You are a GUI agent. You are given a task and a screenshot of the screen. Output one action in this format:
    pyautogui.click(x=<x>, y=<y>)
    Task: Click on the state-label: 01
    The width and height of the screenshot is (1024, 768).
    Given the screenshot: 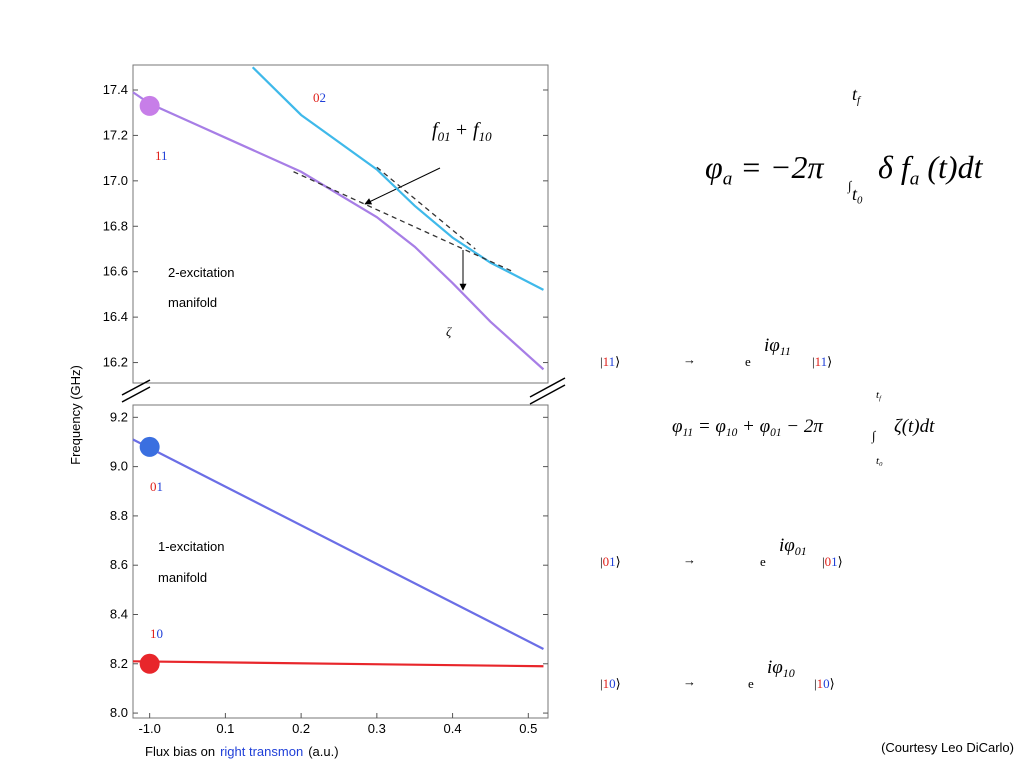 What is the action you would take?
    pyautogui.click(x=156, y=486)
    